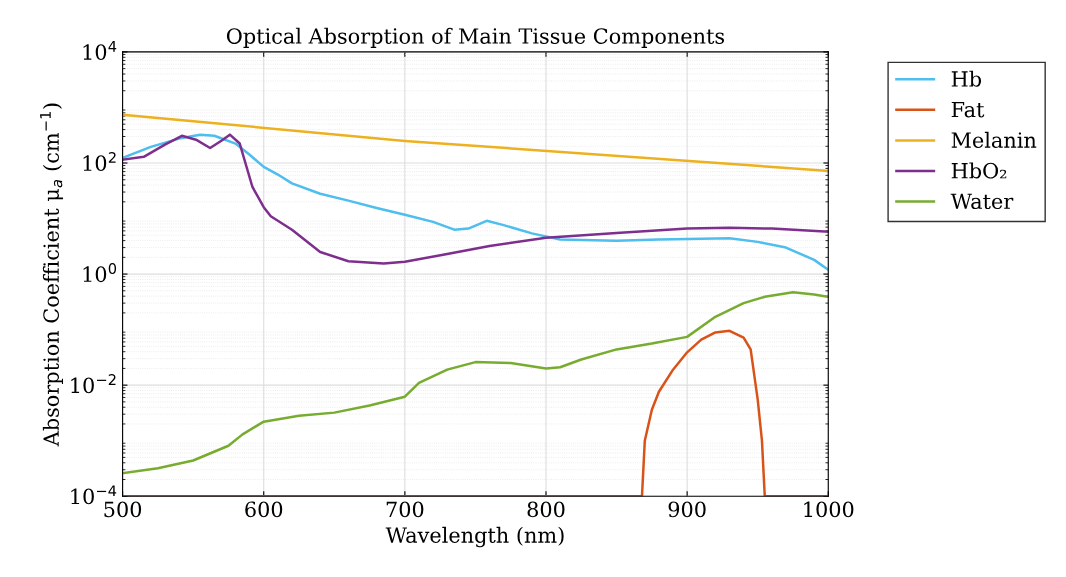  I want to click on x-tick-label: 1000, so click(829, 509).